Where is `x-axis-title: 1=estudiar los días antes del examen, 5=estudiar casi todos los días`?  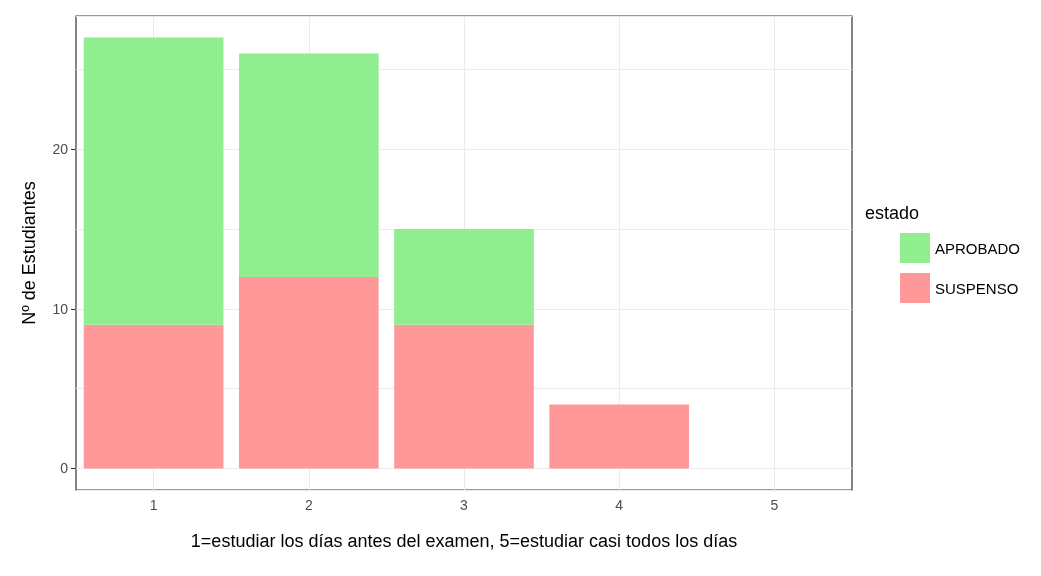 x-axis-title: 1=estudiar los días antes del examen, 5=estudiar casi todos los días is located at coordinates (464, 541).